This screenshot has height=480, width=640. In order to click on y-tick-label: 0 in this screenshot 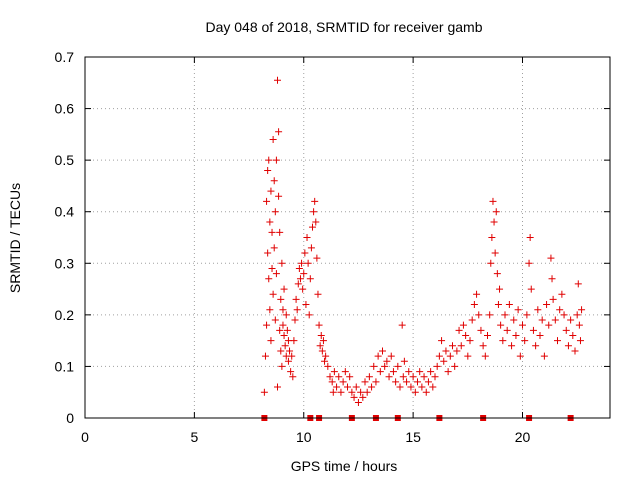, I will do `click(70, 418)`.